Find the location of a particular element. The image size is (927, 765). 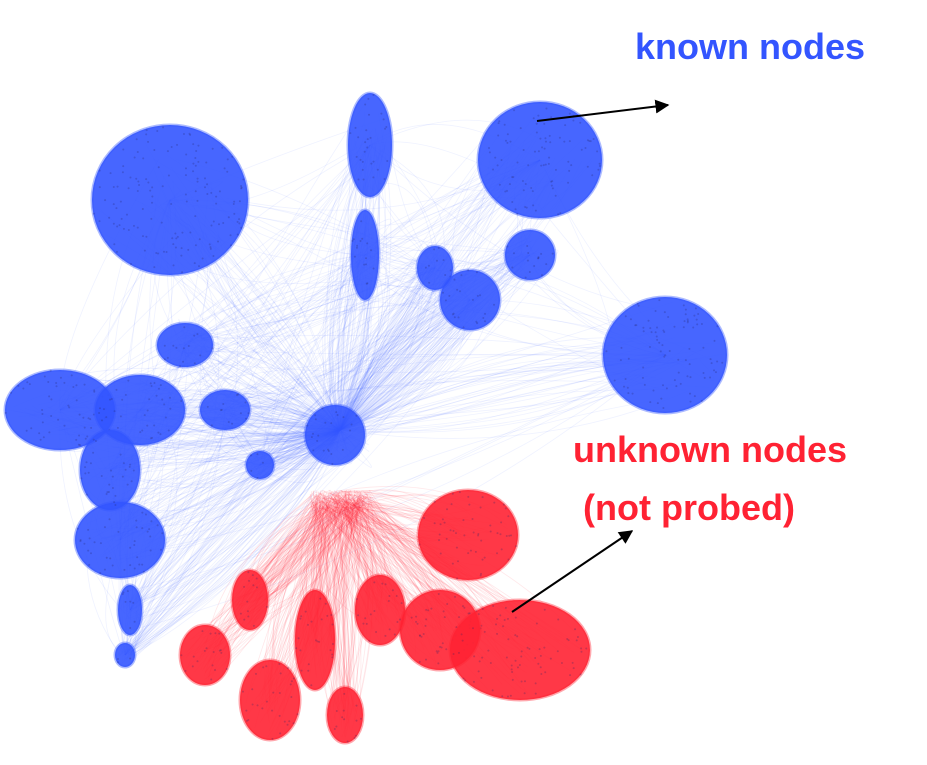

unknown-cluster is located at coordinates (270, 700).